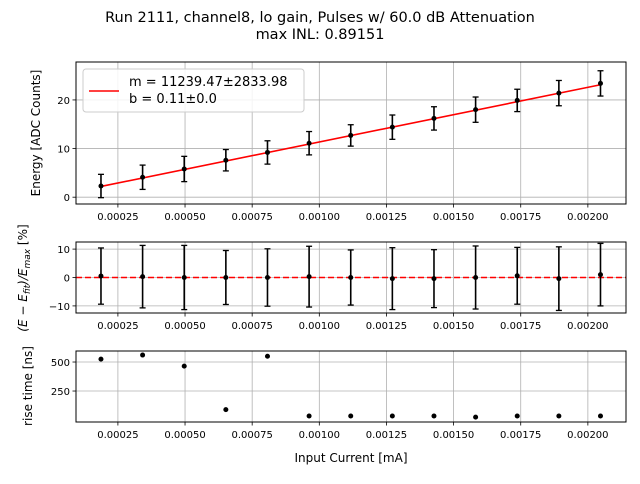 The height and width of the screenshot is (484, 640). I want to click on residual-ylabel-c: [%], so click(23, 236).